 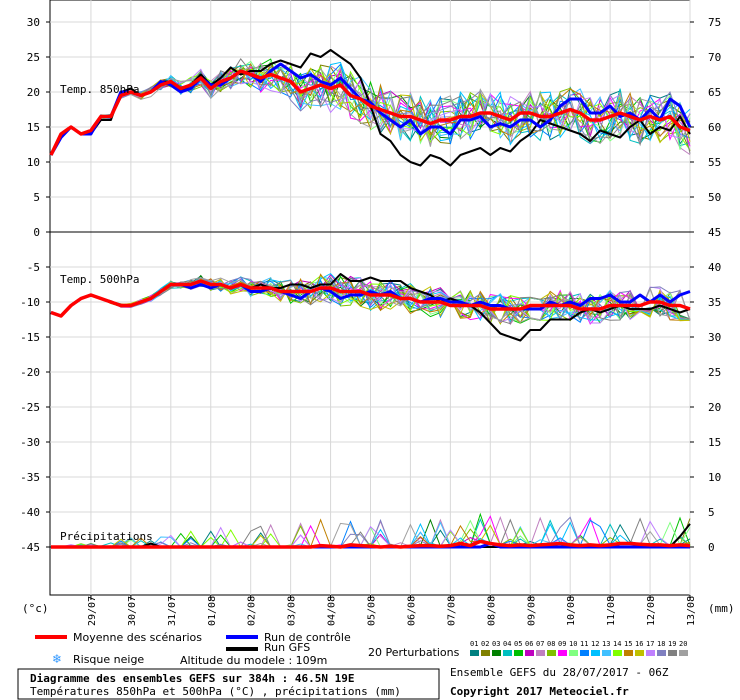 I want to click on legend-altitude: Altitude du modele : 109m, so click(x=253, y=660).